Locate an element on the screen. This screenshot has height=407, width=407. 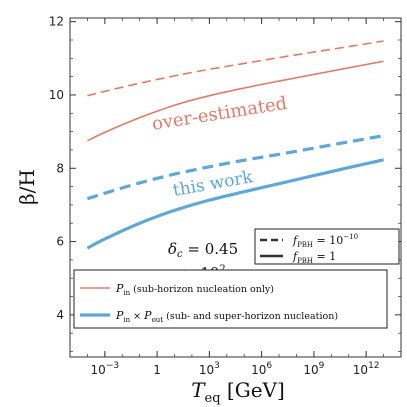
legend-linestyle: fPBH = 10−10 fPBH = 1 is located at coordinates (327, 246).